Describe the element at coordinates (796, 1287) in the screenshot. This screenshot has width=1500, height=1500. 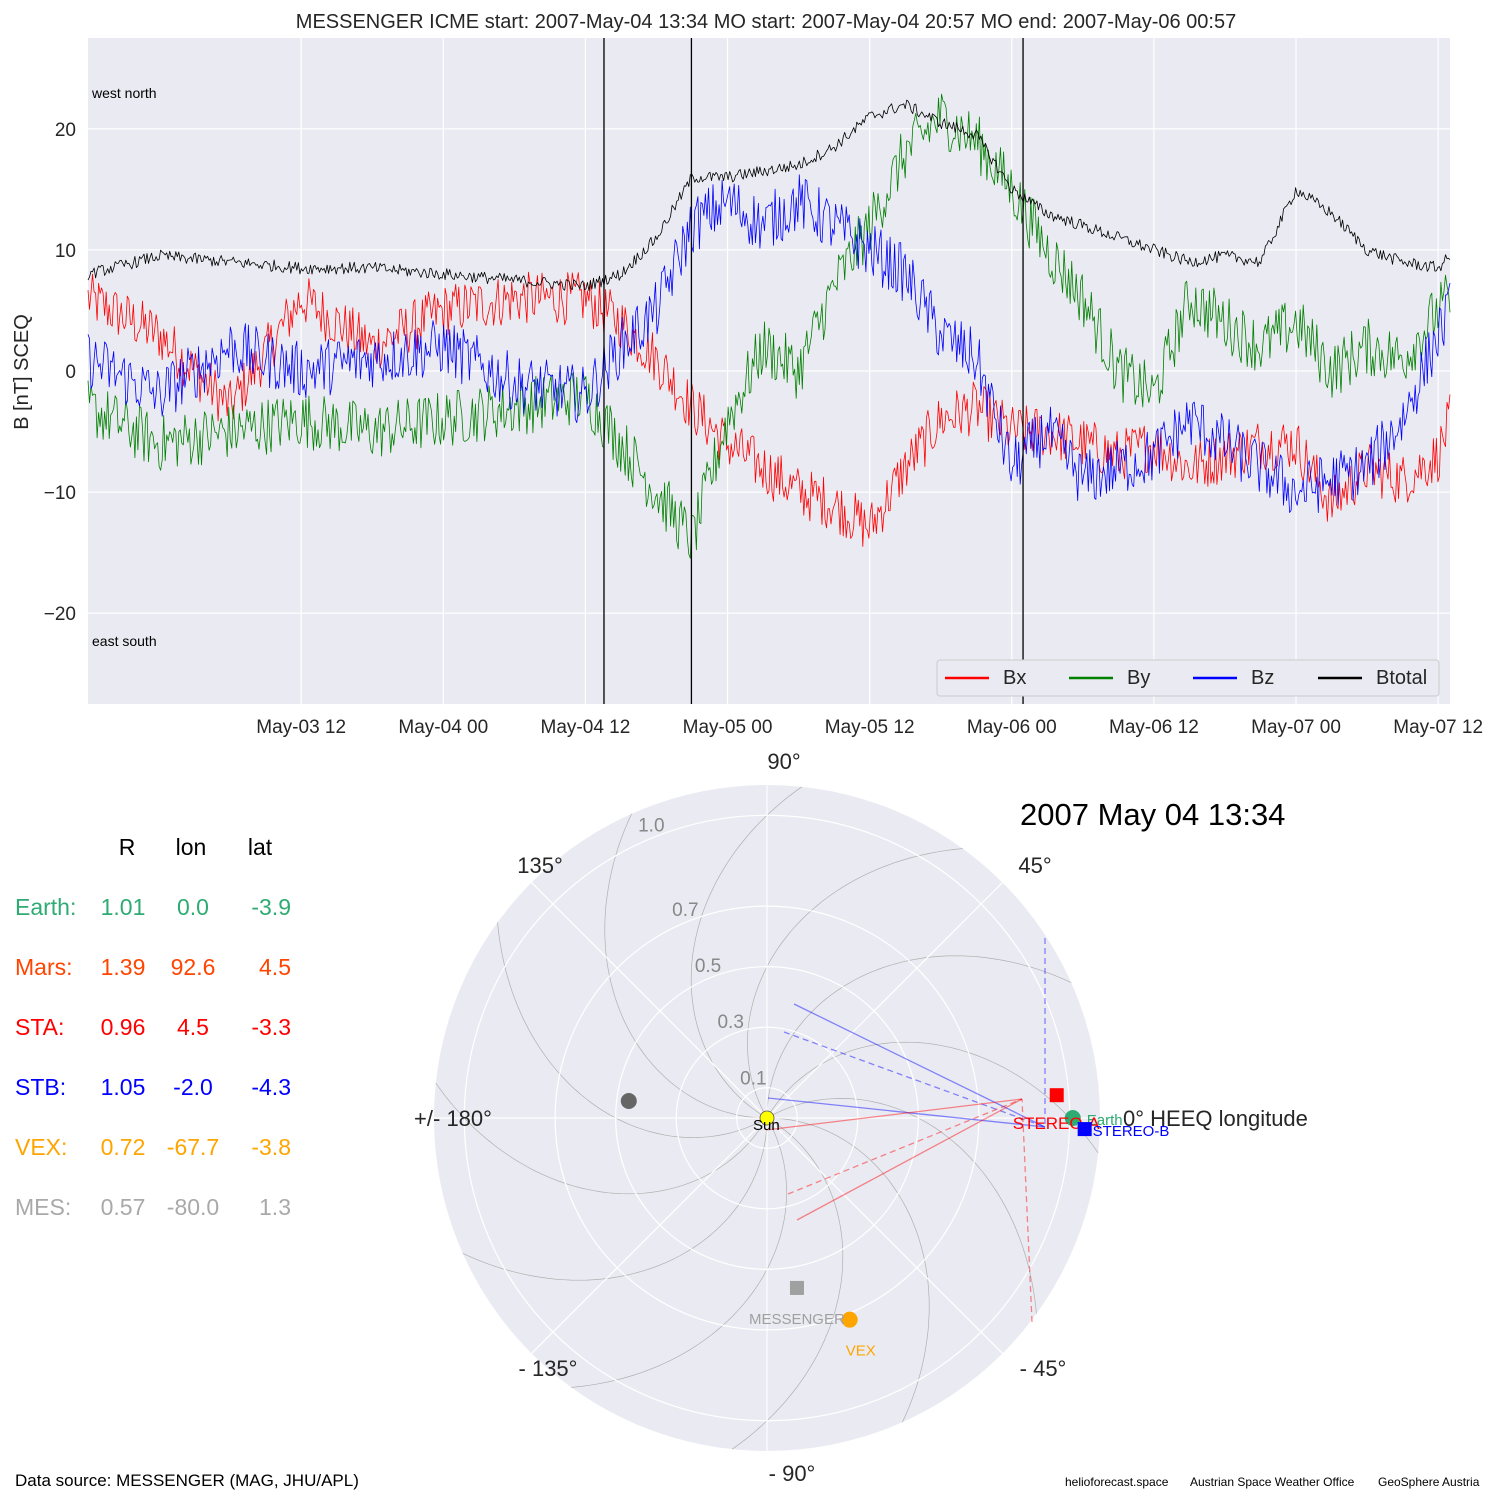
I see `messenger-marker` at that location.